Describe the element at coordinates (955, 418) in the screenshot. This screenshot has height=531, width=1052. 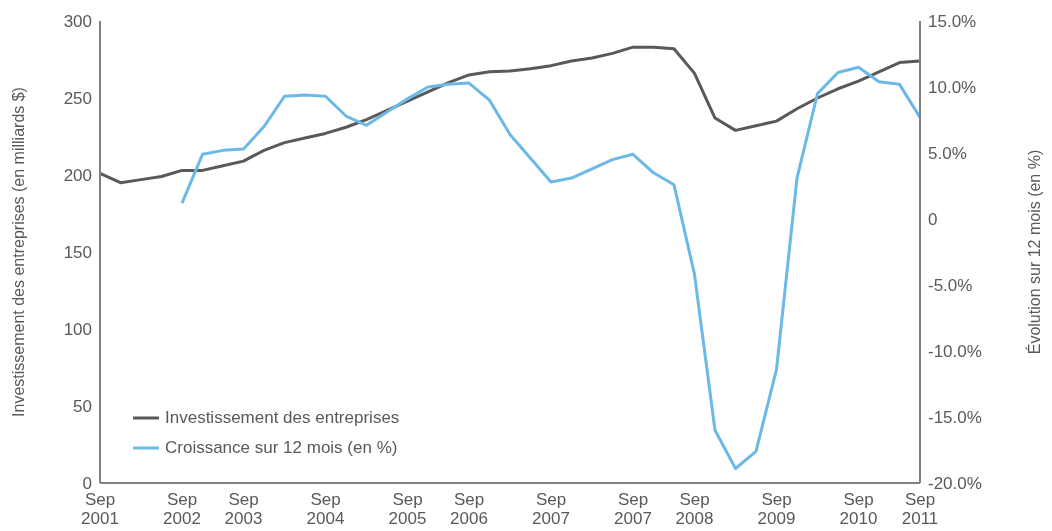
I see `y2-tick-label: -15.0%` at that location.